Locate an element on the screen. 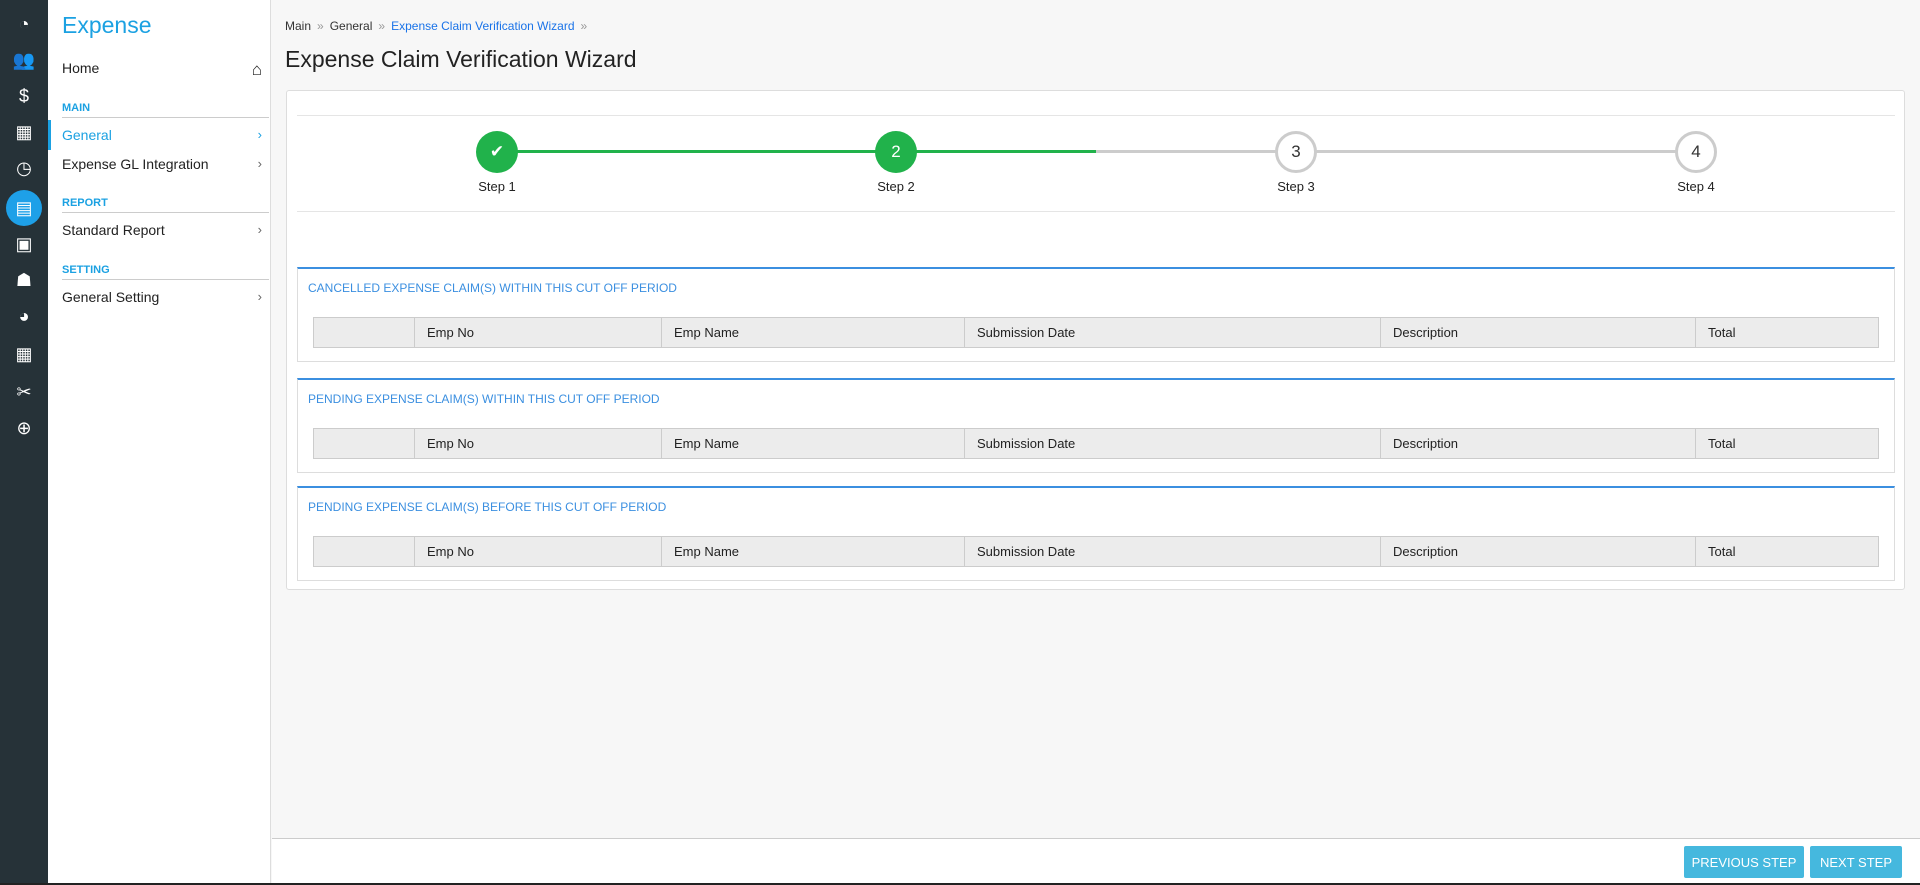 The height and width of the screenshot is (885, 1920). step-label: Step 2 is located at coordinates (896, 186).